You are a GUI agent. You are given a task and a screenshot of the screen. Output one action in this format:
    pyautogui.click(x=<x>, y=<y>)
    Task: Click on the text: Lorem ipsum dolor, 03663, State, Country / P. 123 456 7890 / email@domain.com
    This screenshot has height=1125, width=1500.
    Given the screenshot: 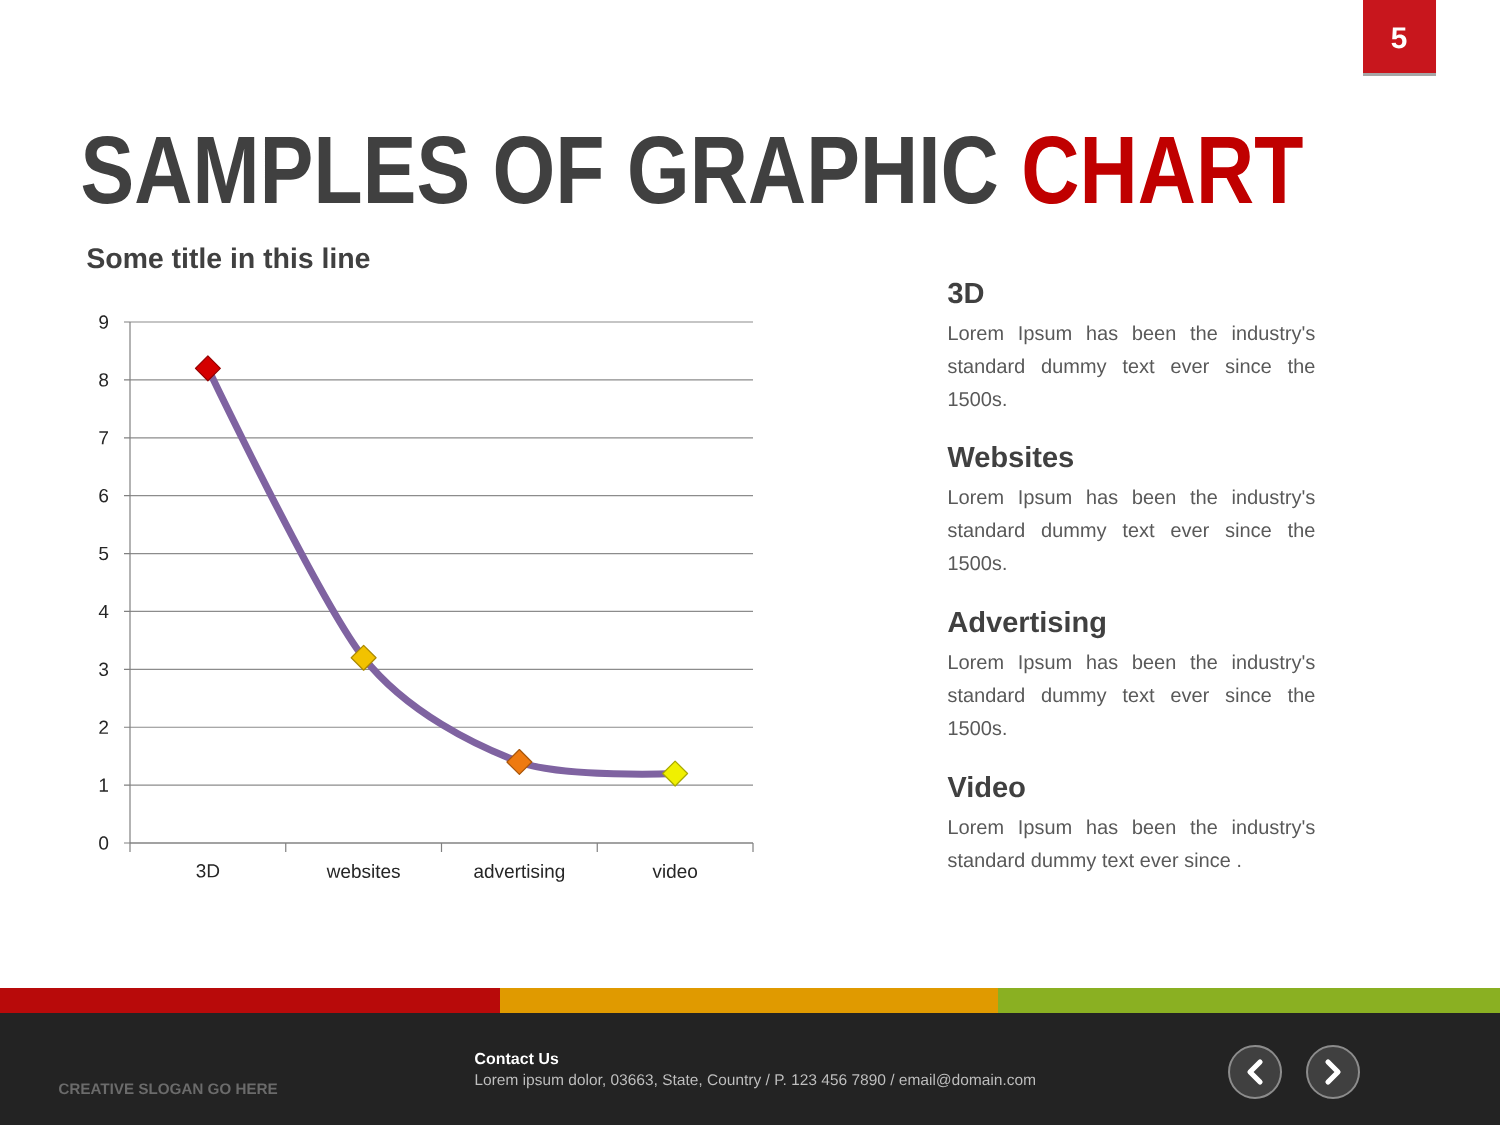 What is the action you would take?
    pyautogui.click(x=755, y=1081)
    